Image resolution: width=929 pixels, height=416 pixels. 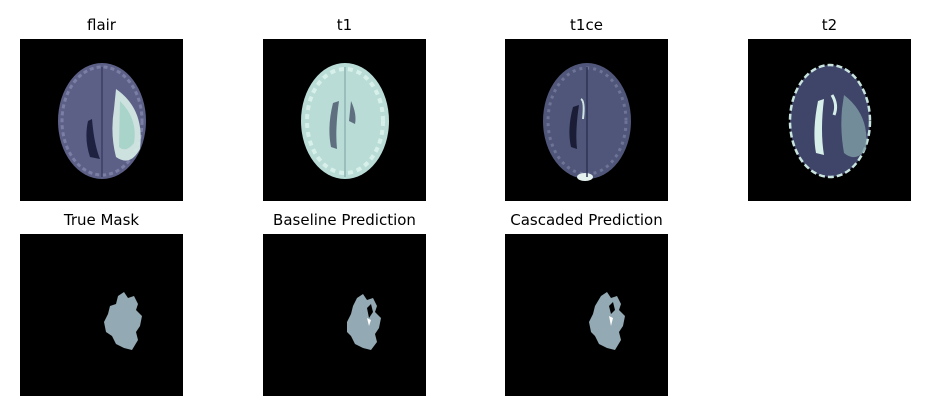 I want to click on panel-title-t2: t2, so click(x=829, y=25).